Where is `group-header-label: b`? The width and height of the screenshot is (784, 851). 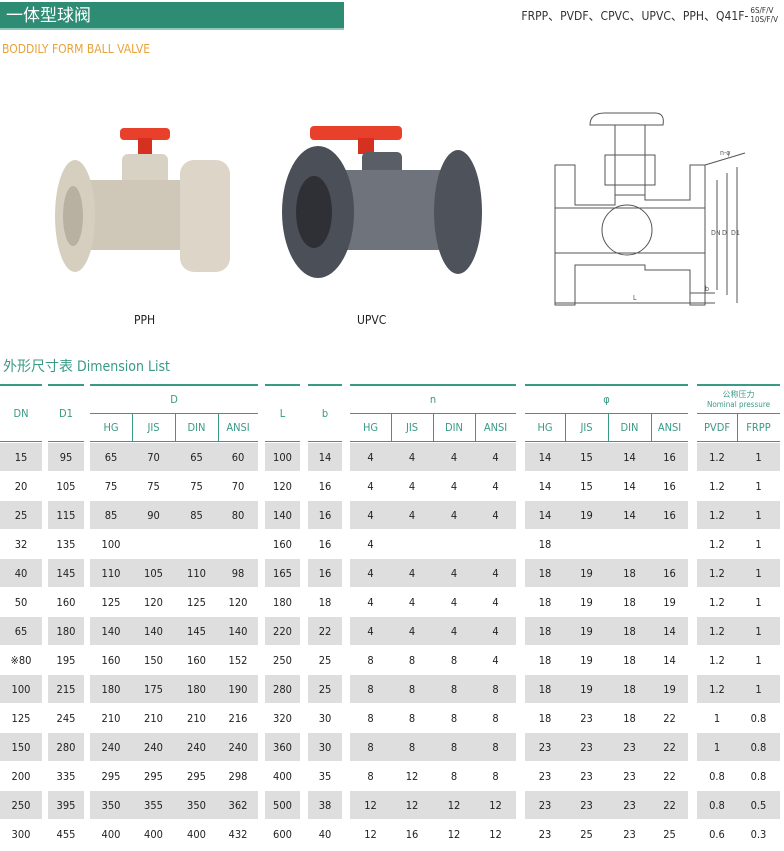 group-header-label: b is located at coordinates (325, 413).